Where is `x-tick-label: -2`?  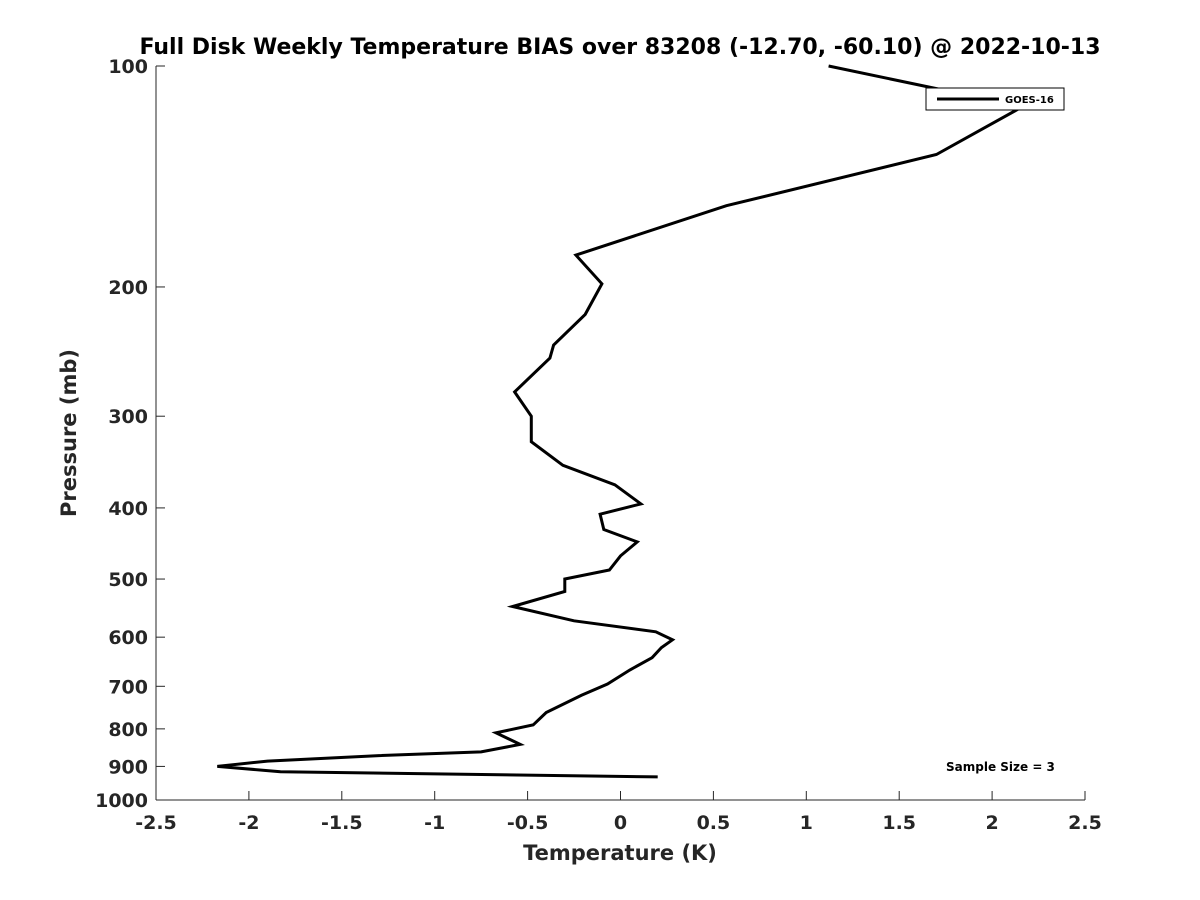
x-tick-label: -2 is located at coordinates (248, 823).